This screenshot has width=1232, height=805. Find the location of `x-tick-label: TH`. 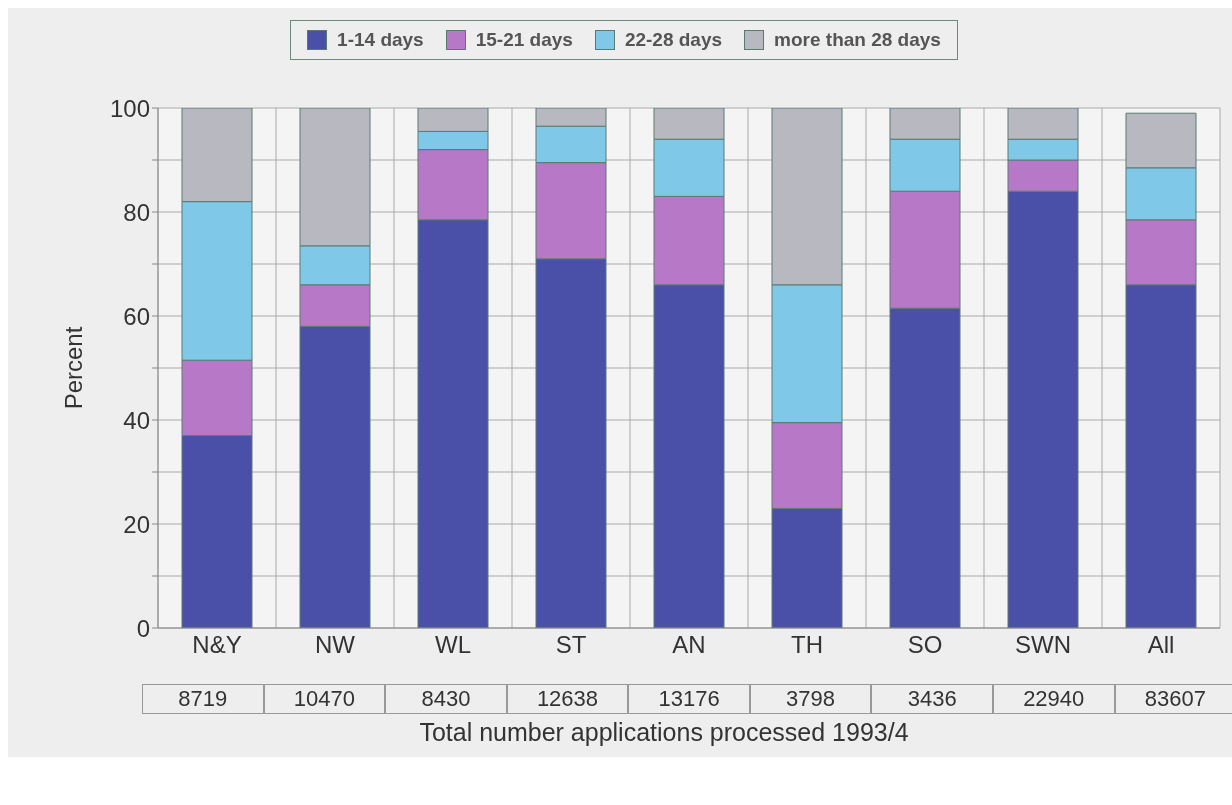

x-tick-label: TH is located at coordinates (807, 645).